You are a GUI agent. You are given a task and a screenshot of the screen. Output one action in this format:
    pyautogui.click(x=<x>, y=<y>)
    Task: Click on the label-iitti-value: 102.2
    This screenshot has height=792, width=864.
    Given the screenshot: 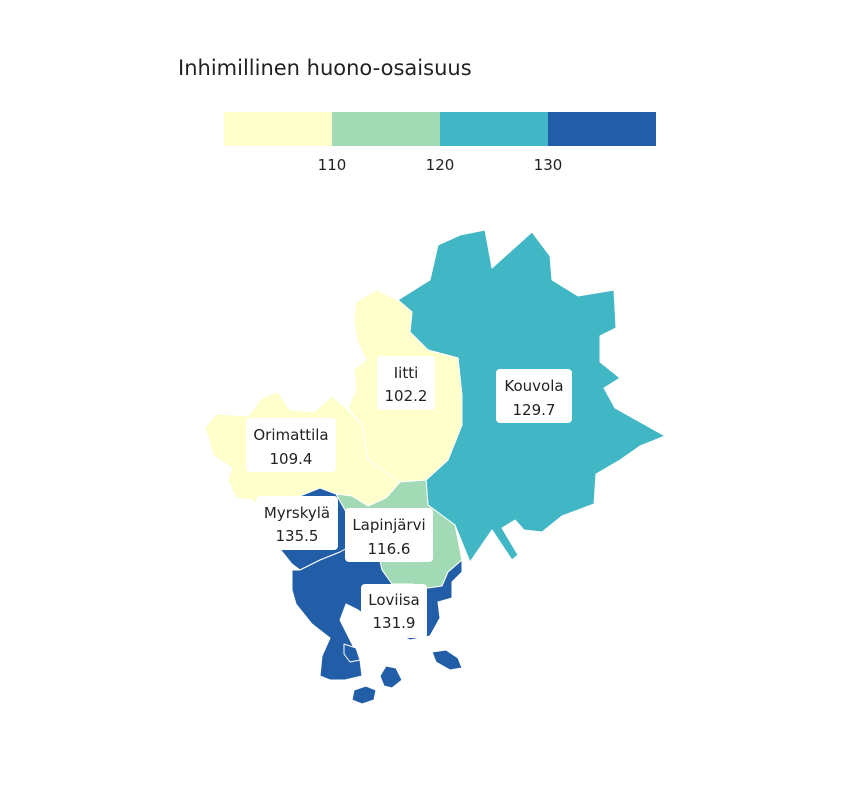 What is the action you would take?
    pyautogui.click(x=406, y=396)
    